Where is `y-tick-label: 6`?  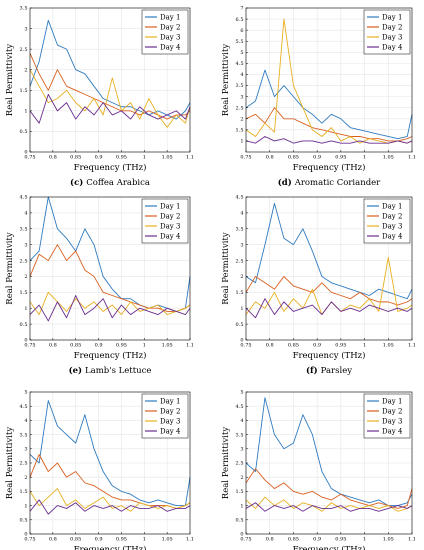 y-tick-label: 6 is located at coordinates (241, 31).